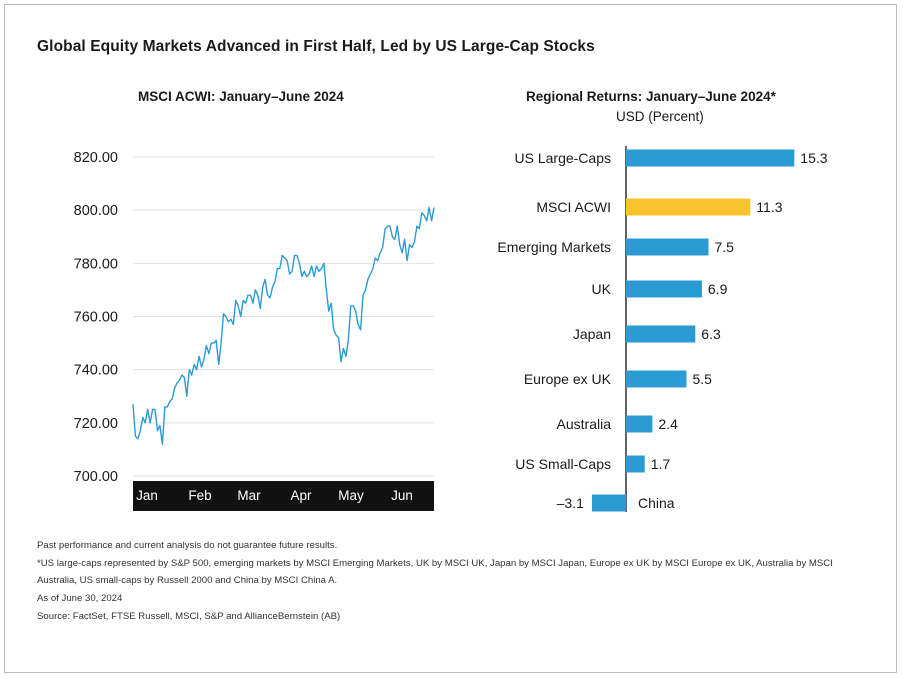 The image size is (903, 679). What do you see at coordinates (592, 334) in the screenshot?
I see `category-label: Japan` at bounding box center [592, 334].